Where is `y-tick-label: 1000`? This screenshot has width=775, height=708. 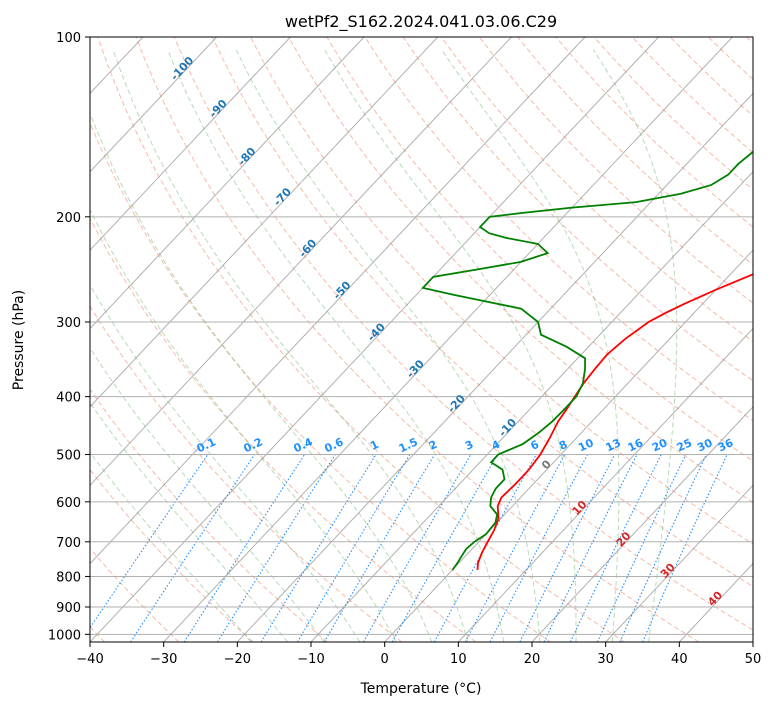
y-tick-label: 1000 is located at coordinates (64, 635).